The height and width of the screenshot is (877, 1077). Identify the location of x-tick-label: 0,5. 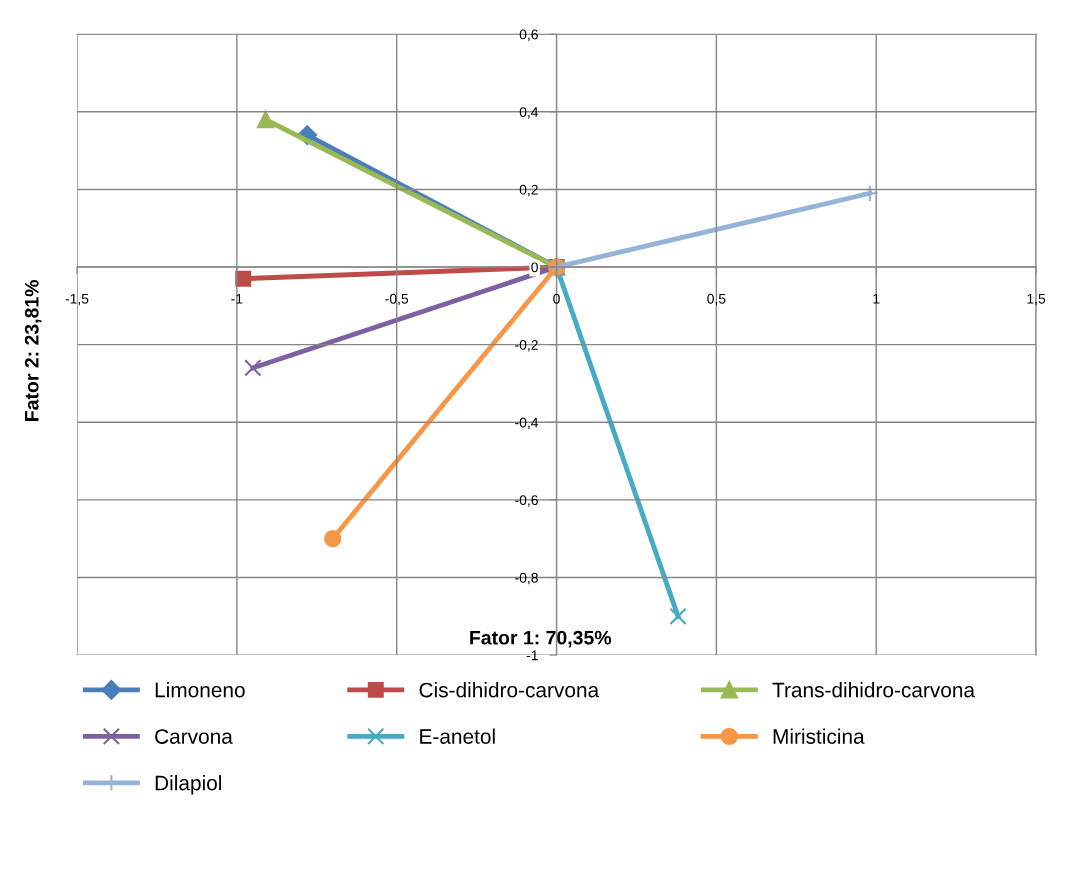
(716, 299).